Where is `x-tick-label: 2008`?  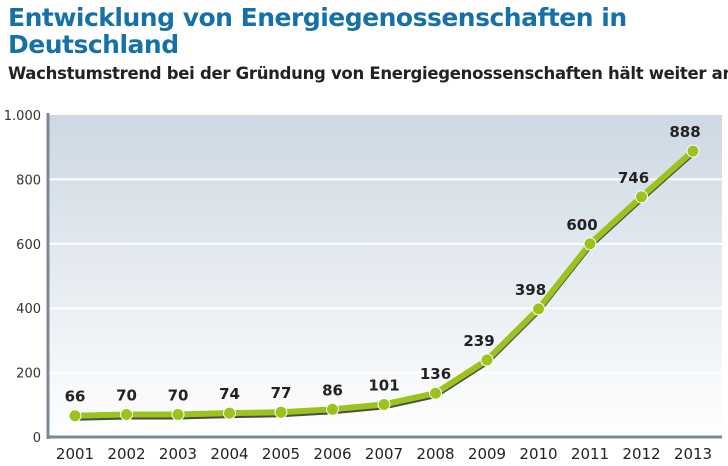 x-tick-label: 2008 is located at coordinates (435, 454).